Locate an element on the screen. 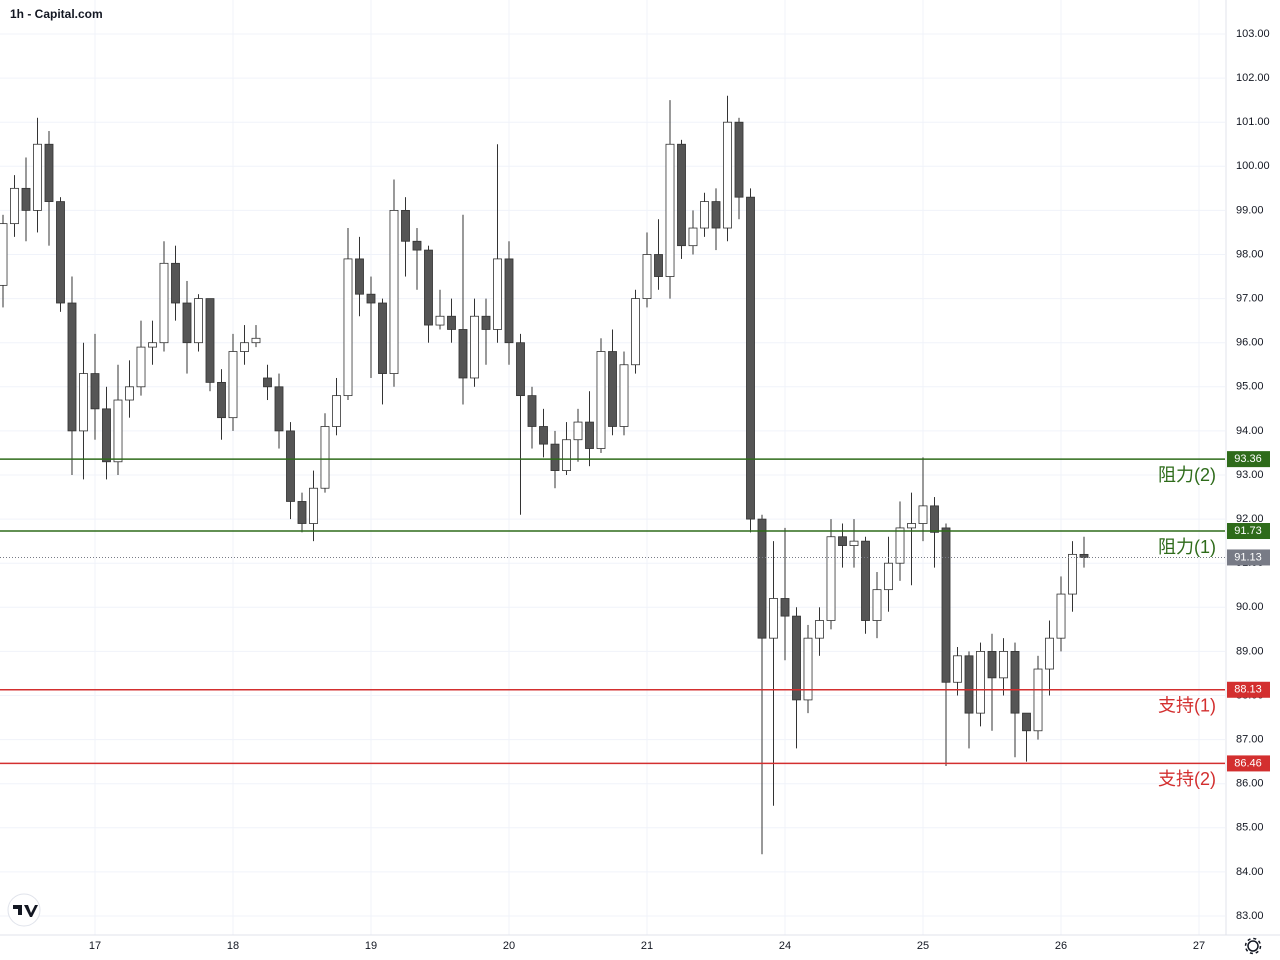  x-tick-label: 27 is located at coordinates (1199, 946).